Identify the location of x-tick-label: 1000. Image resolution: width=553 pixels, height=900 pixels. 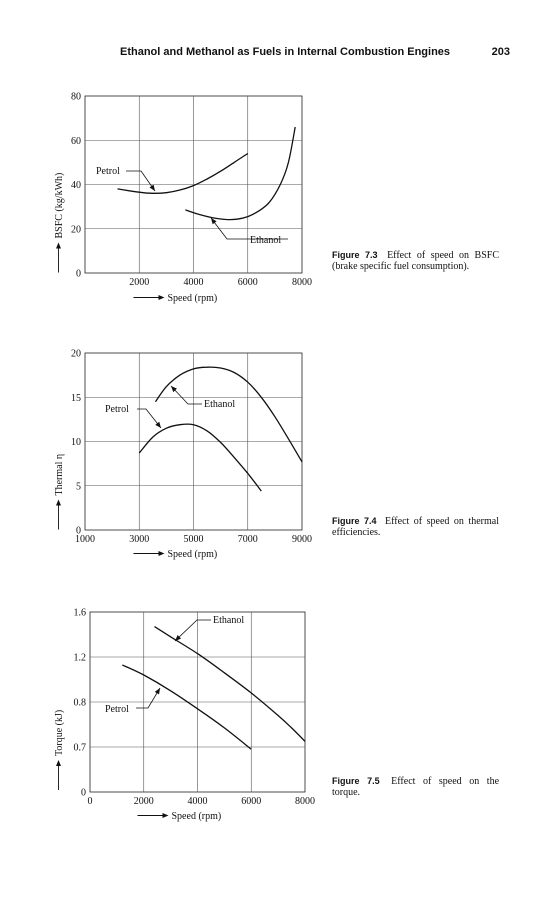
(85, 539).